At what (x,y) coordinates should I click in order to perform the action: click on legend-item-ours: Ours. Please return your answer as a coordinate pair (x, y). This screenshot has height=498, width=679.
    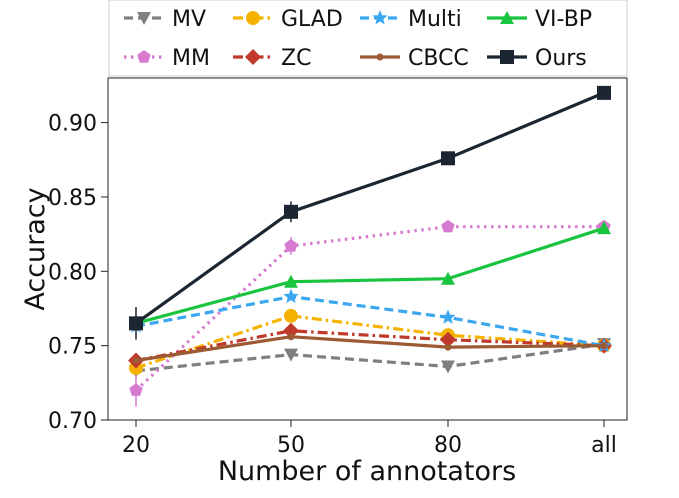
    Looking at the image, I should click on (537, 58).